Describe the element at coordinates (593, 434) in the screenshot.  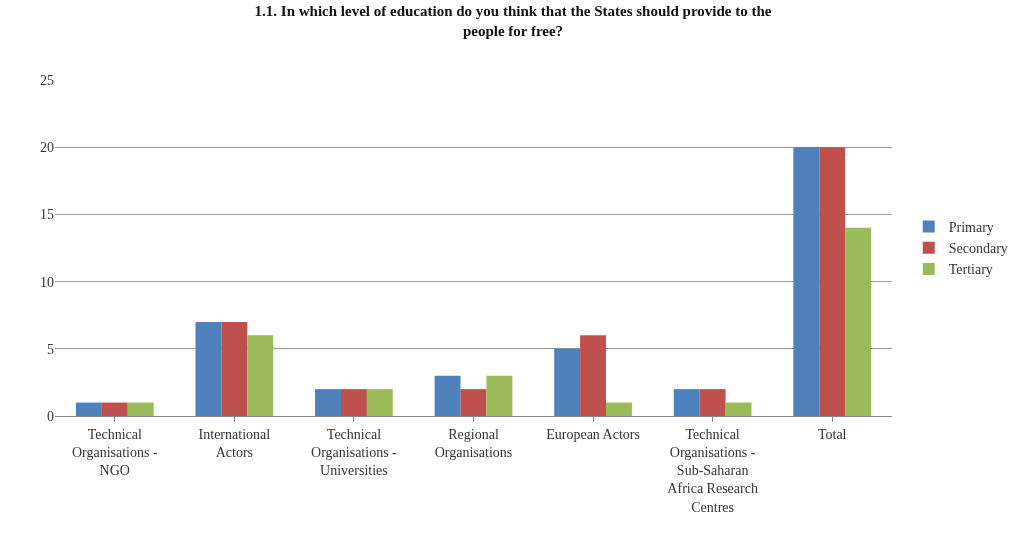
I see `x-tick-label: European Actors` at that location.